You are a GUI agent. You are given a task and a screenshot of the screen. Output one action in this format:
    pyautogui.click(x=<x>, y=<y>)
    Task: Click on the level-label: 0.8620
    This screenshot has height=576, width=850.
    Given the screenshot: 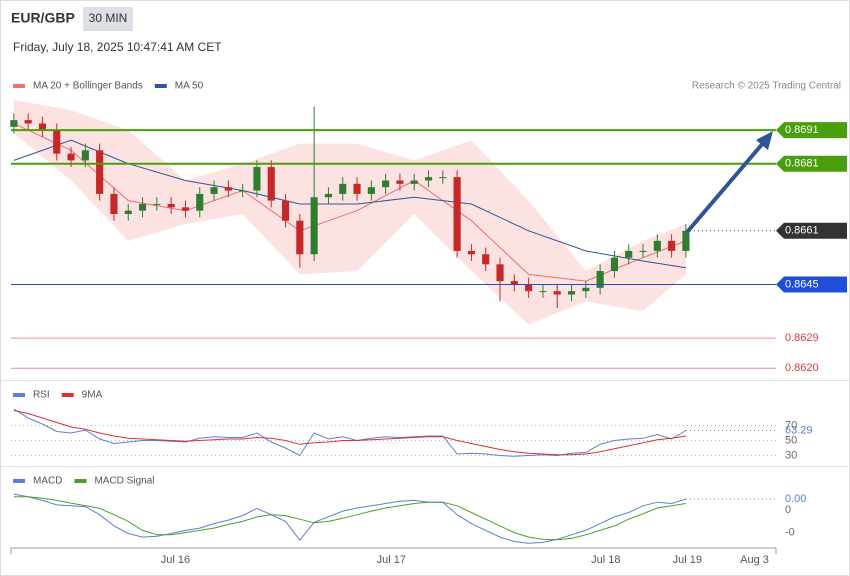 What is the action you would take?
    pyautogui.click(x=802, y=368)
    